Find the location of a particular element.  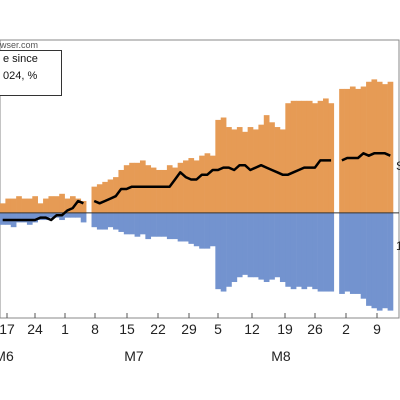

month-label: M7 is located at coordinates (134, 356).